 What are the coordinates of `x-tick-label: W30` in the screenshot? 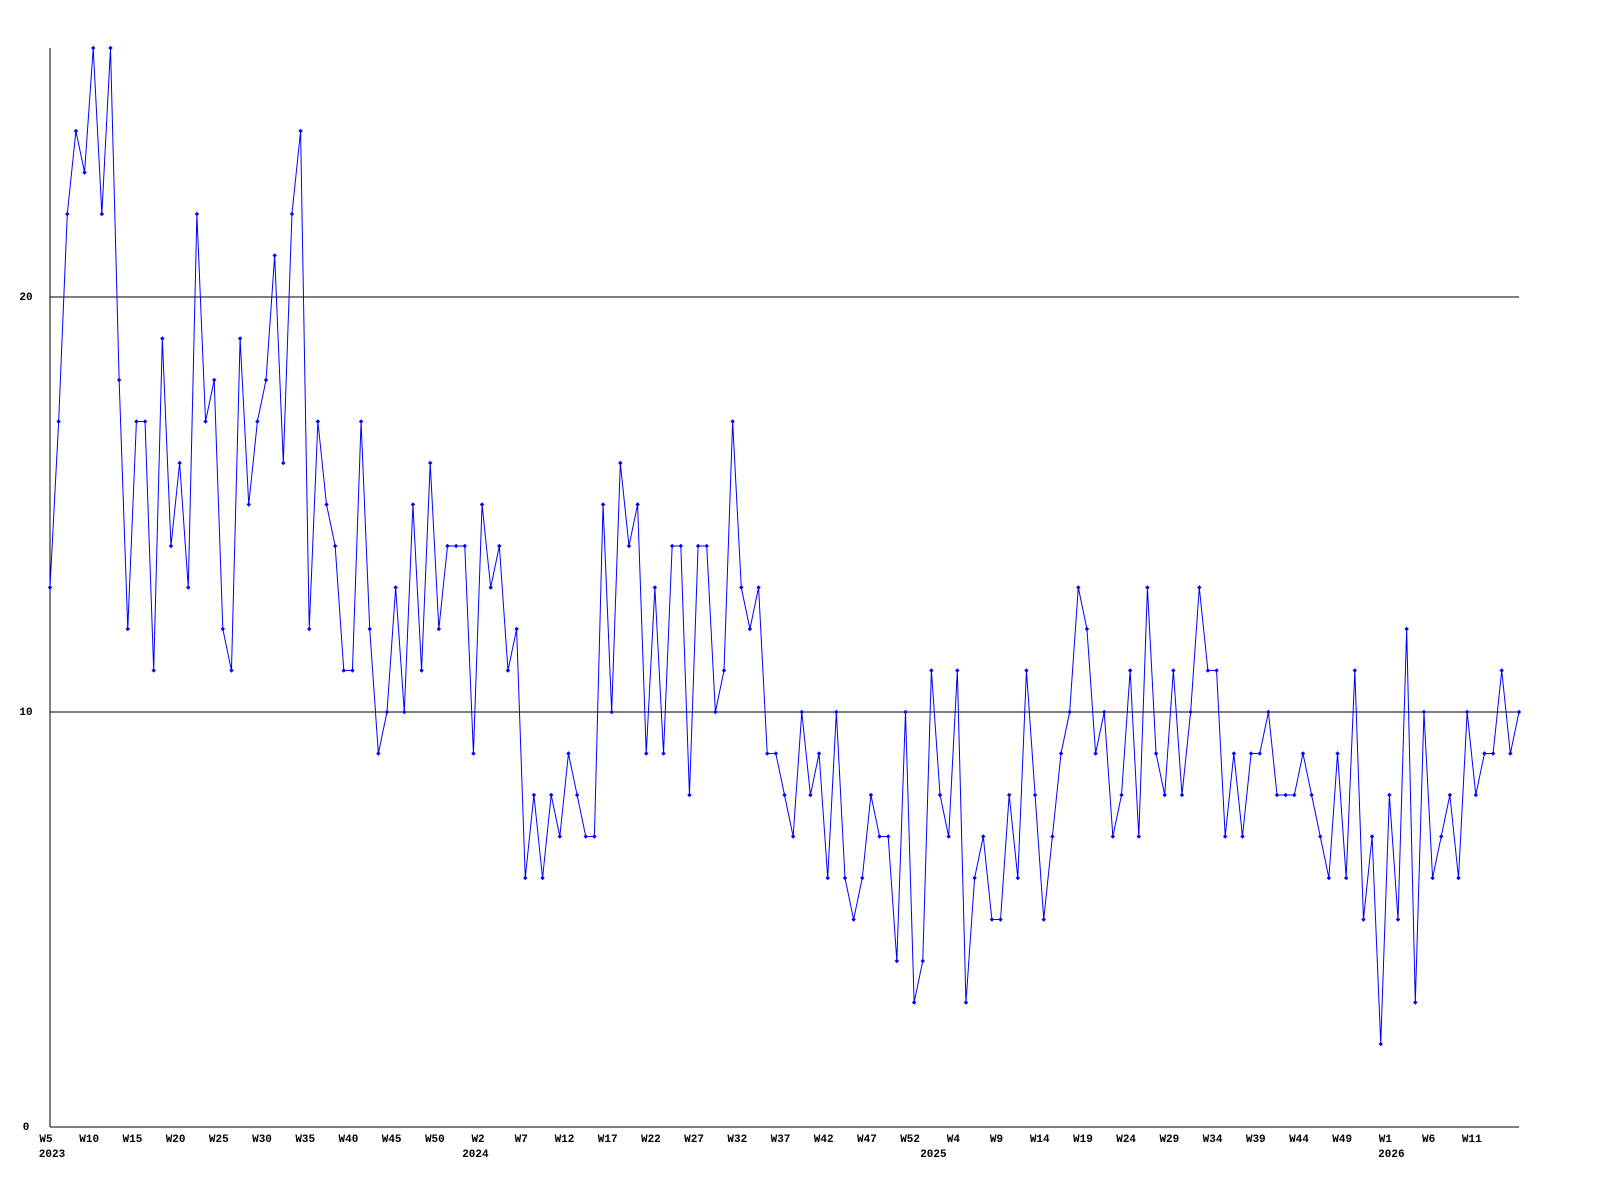 It's located at (262, 1140).